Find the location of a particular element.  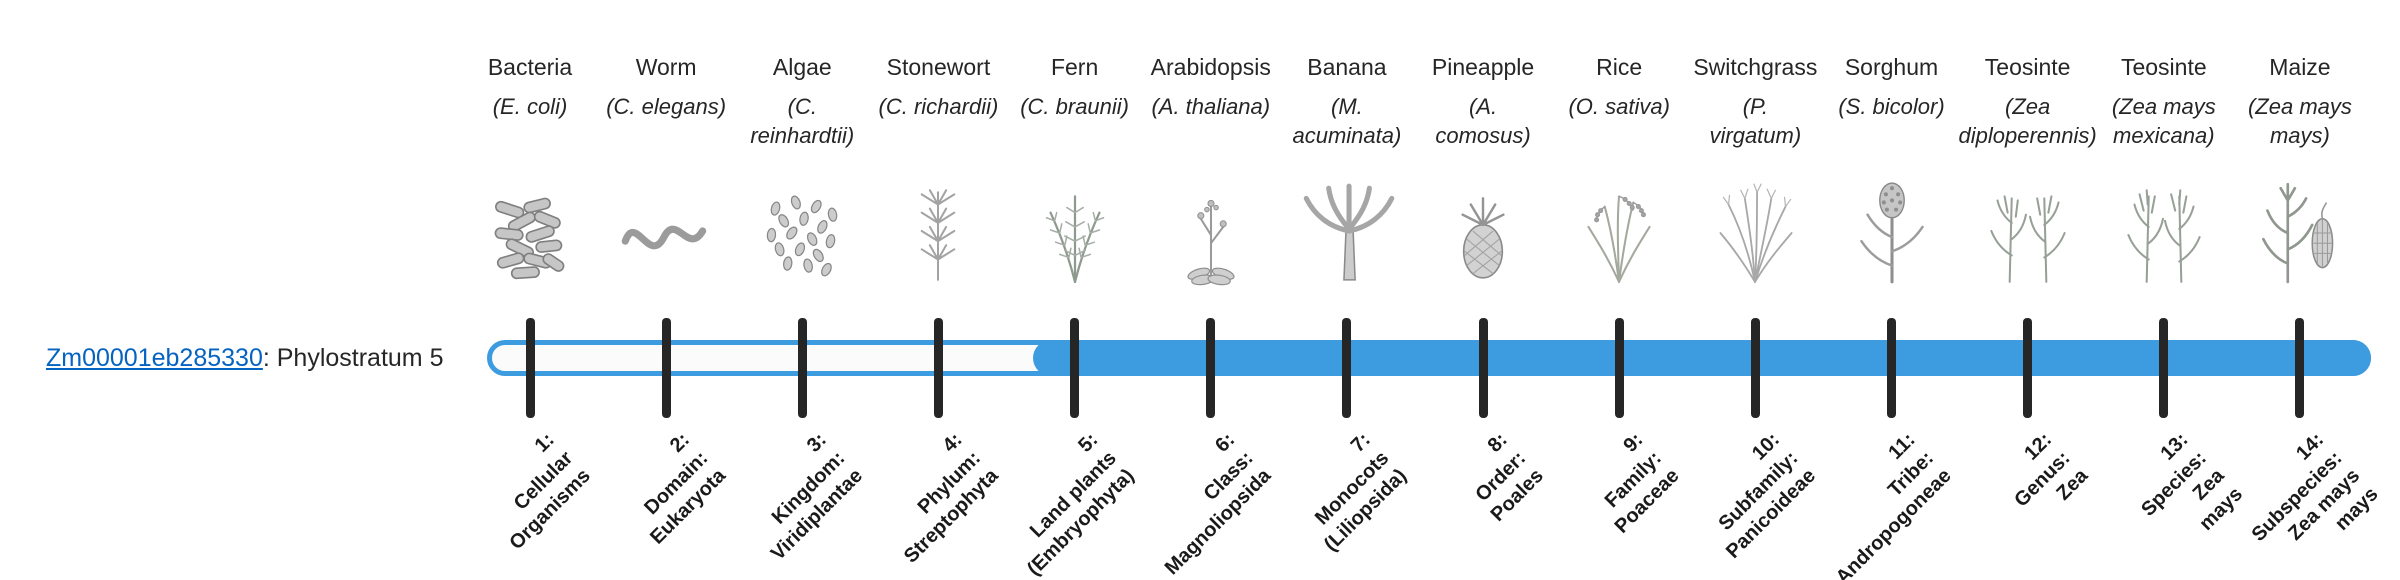

pineapple-icon is located at coordinates (1483, 232).